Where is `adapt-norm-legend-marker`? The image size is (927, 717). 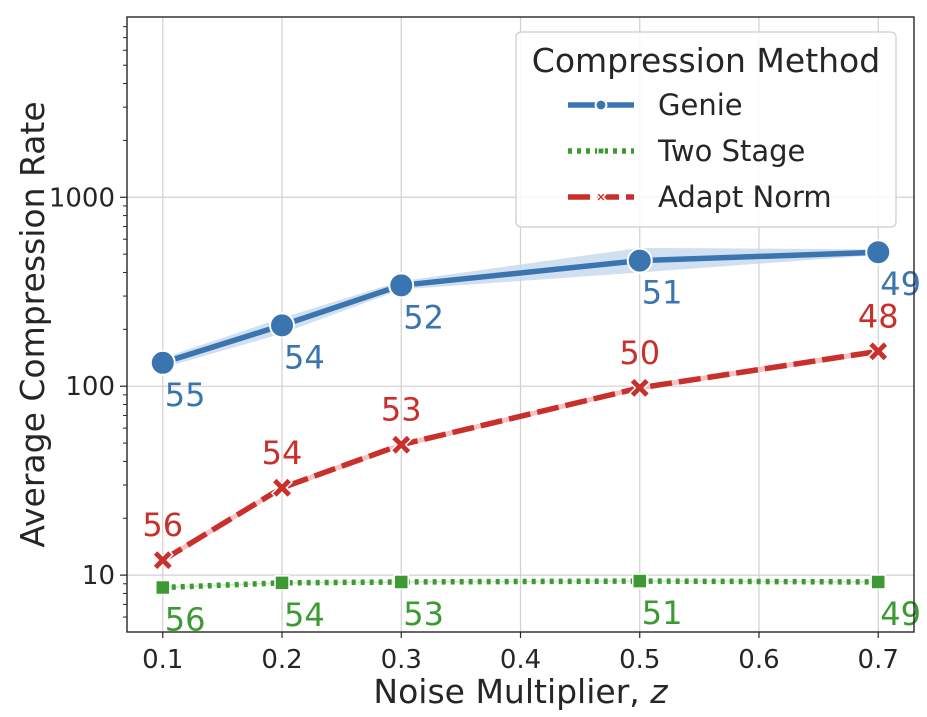
adapt-norm-legend-marker is located at coordinates (601, 197).